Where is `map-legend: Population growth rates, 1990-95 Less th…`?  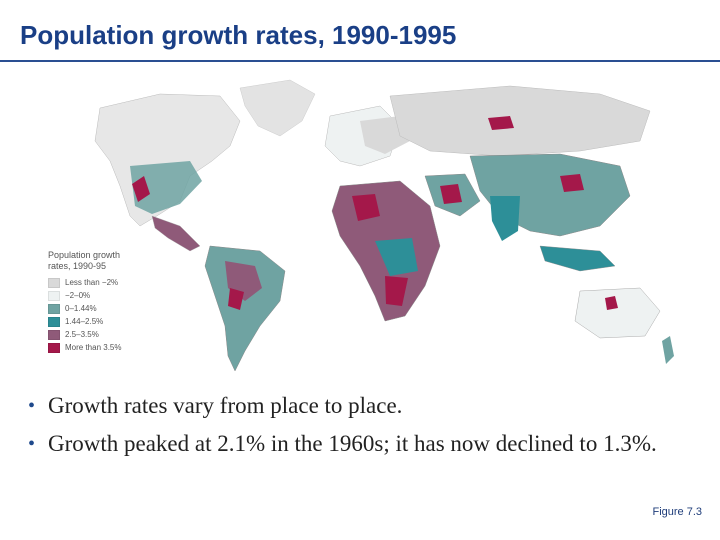
map-legend: Population growth rates, 1990-95 Less th… is located at coordinates (103, 302).